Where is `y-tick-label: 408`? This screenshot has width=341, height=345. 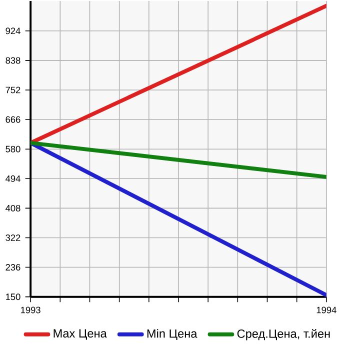
y-tick-label: 408 is located at coordinates (13, 208).